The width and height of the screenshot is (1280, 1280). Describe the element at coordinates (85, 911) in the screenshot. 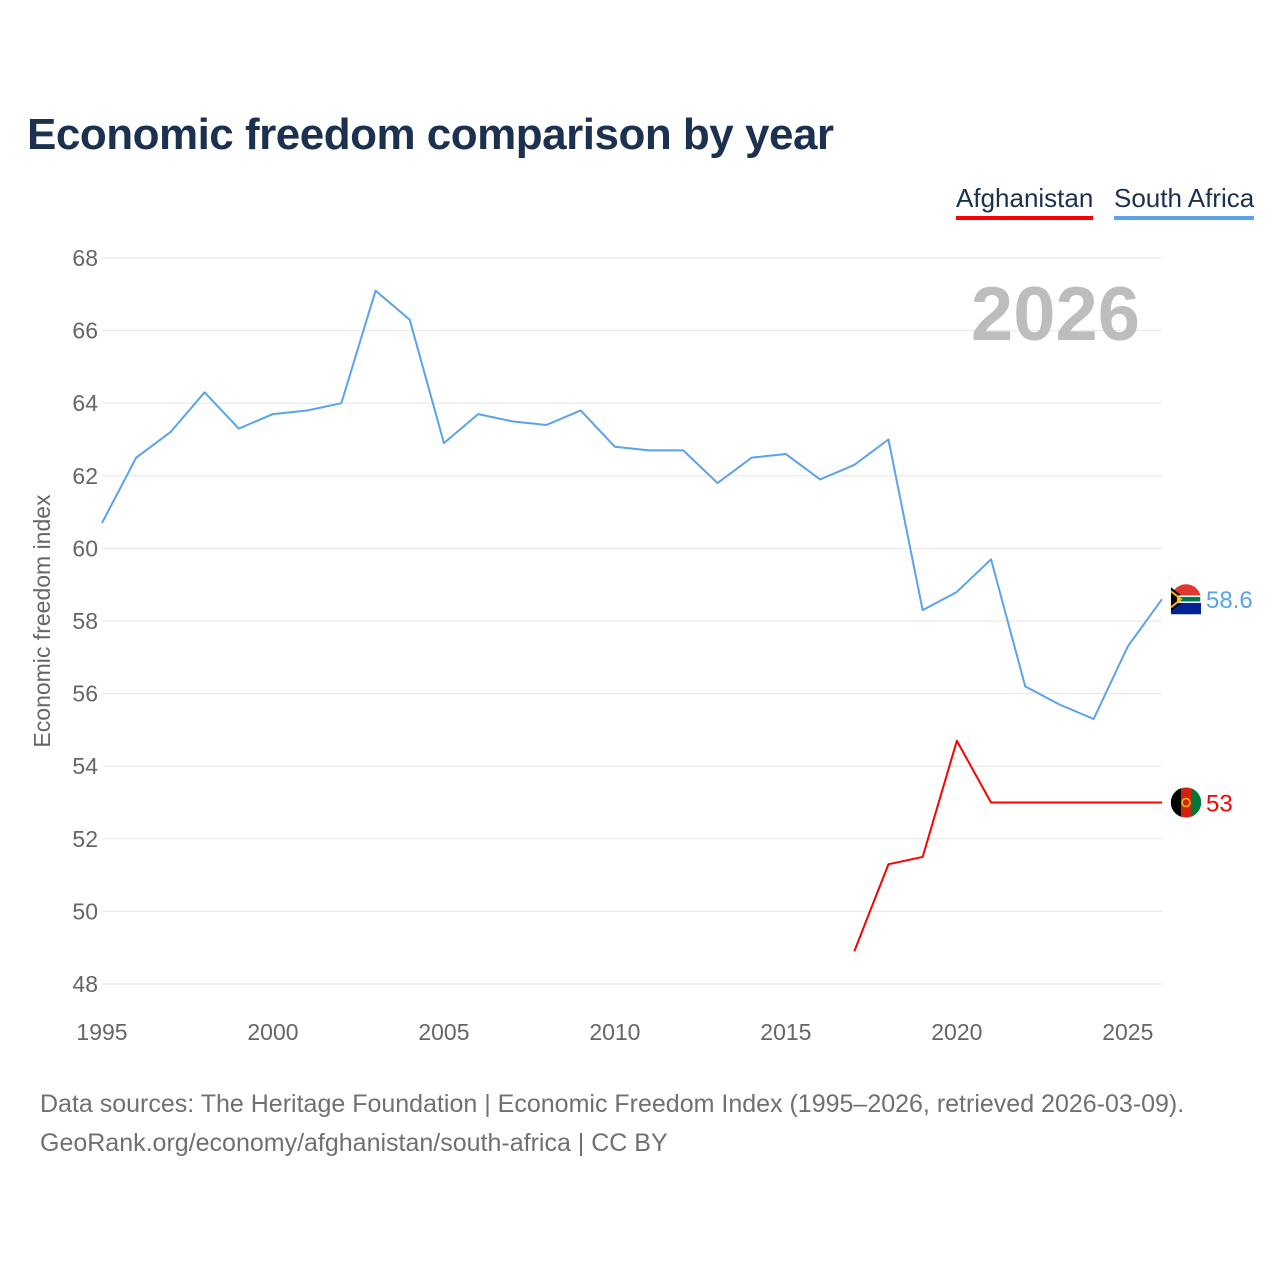

I see `y-tick-label: 50` at that location.